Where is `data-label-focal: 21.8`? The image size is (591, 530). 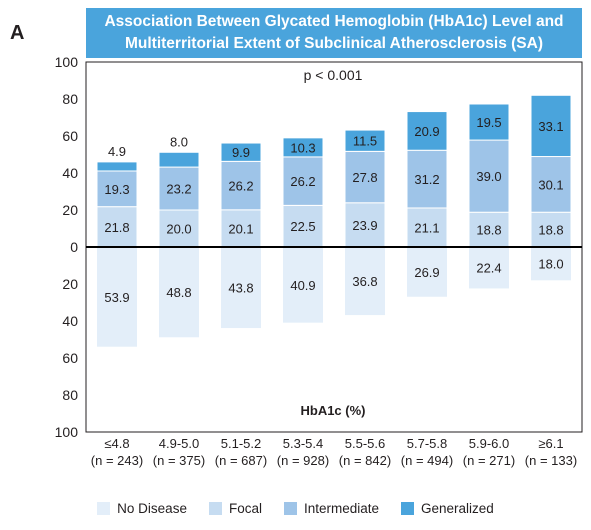 data-label-focal: 21.8 is located at coordinates (116, 227).